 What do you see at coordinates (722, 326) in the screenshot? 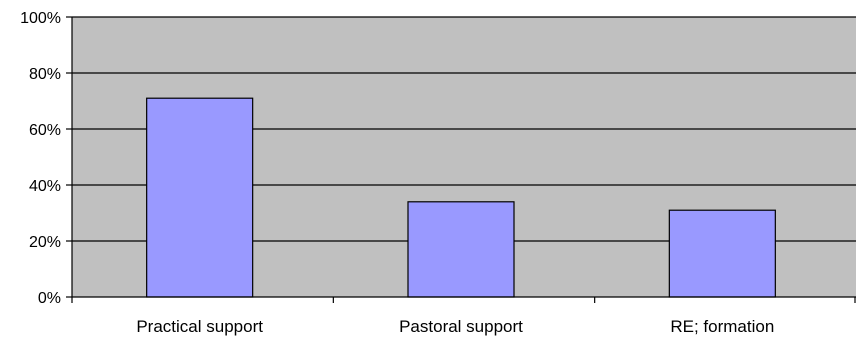
I see `x-tick-label: RE; formation` at bounding box center [722, 326].